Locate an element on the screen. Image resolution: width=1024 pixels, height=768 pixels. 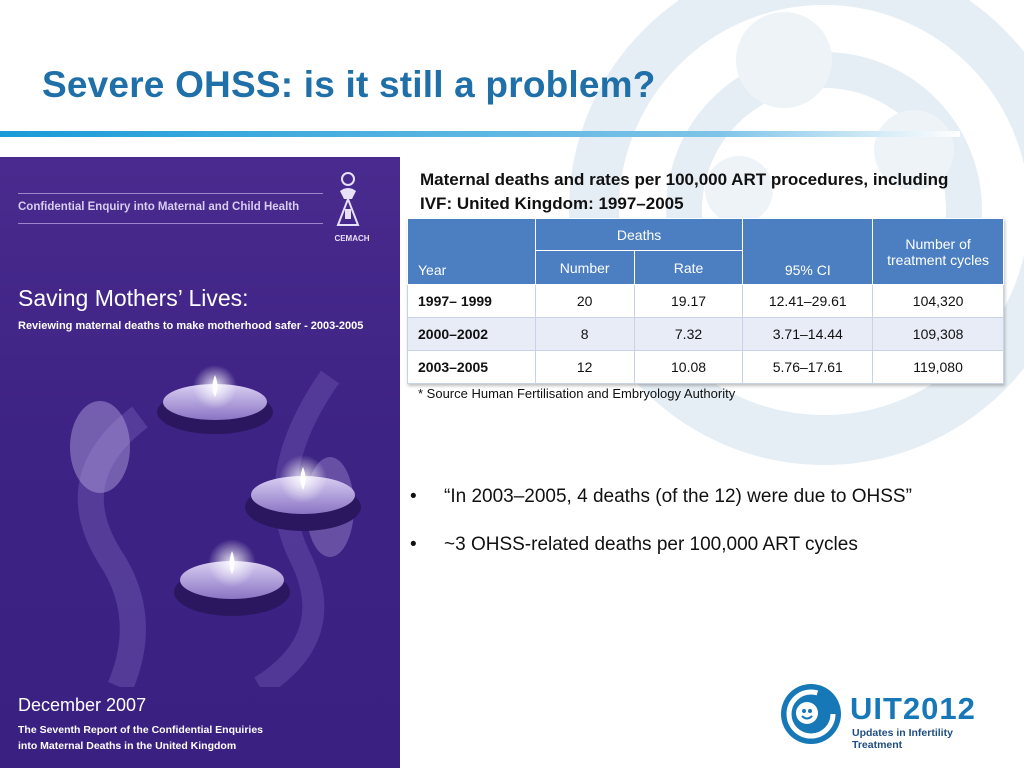
cell-number: 12 is located at coordinates (584, 367).